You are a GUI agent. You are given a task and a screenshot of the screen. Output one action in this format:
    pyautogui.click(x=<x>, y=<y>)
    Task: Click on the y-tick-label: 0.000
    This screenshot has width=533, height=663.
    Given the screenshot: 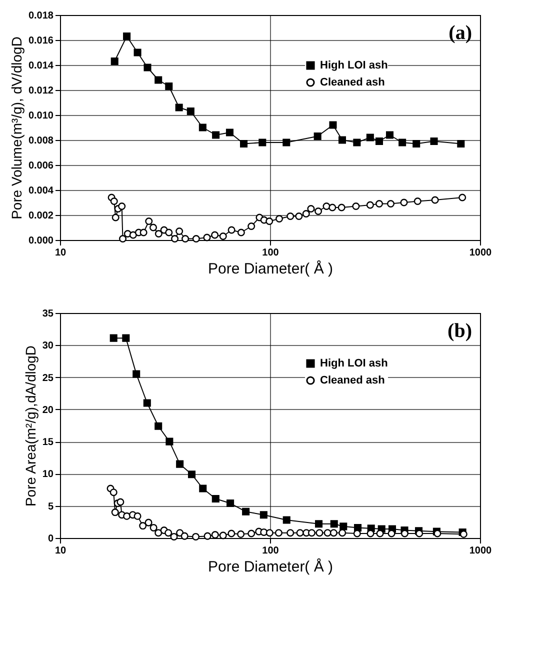 What is the action you would take?
    pyautogui.click(x=41, y=241)
    